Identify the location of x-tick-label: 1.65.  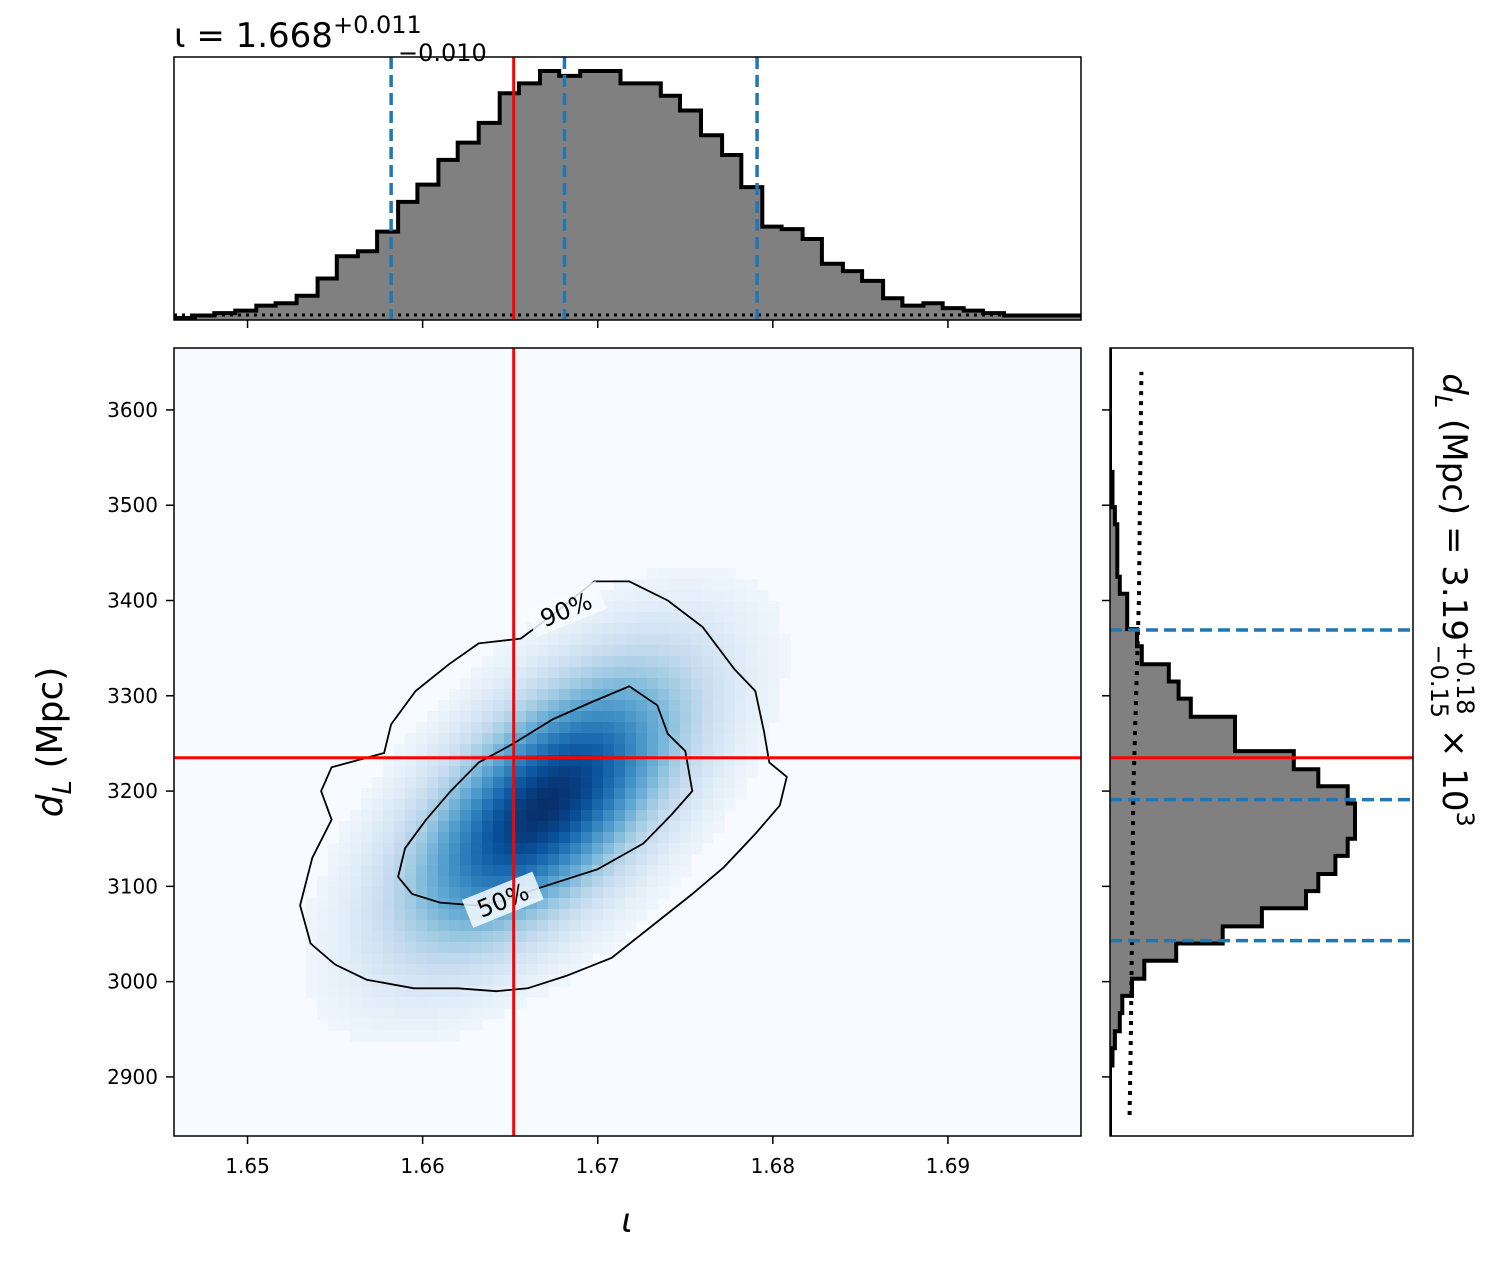
(247, 1166).